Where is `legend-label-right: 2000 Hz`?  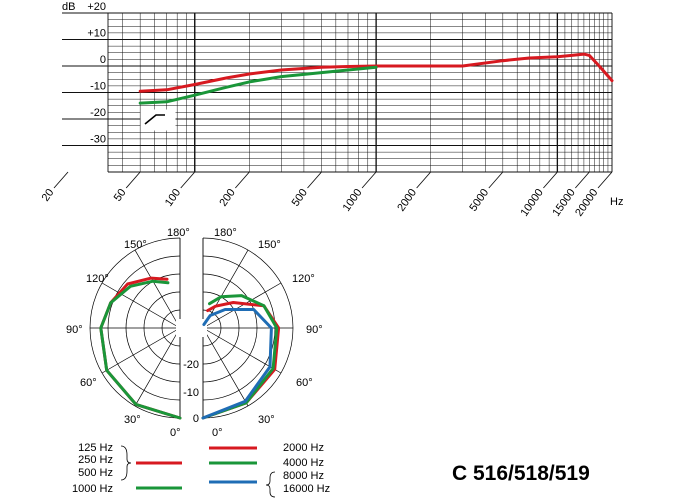 legend-label-right: 2000 Hz is located at coordinates (303, 448).